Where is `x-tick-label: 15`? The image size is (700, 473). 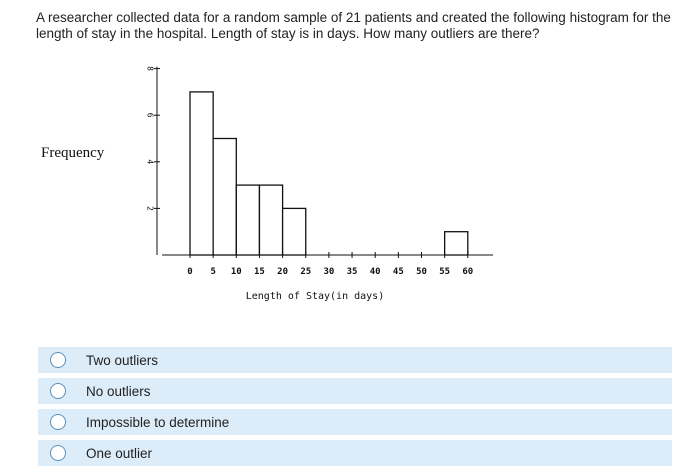
x-tick-label: 15 is located at coordinates (259, 272).